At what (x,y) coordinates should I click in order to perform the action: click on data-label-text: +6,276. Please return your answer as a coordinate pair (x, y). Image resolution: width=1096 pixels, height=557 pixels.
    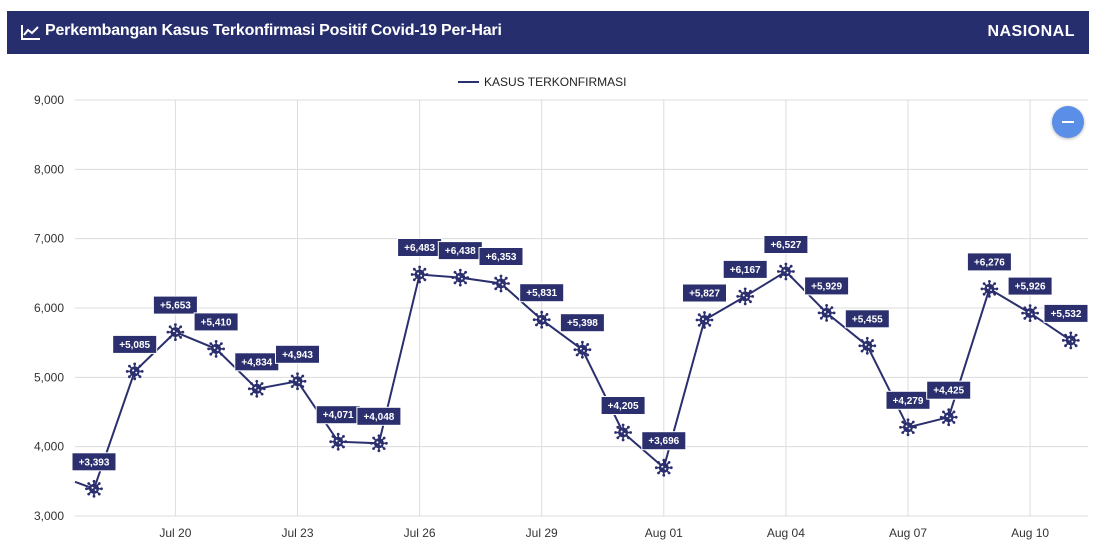
    Looking at the image, I should click on (989, 262).